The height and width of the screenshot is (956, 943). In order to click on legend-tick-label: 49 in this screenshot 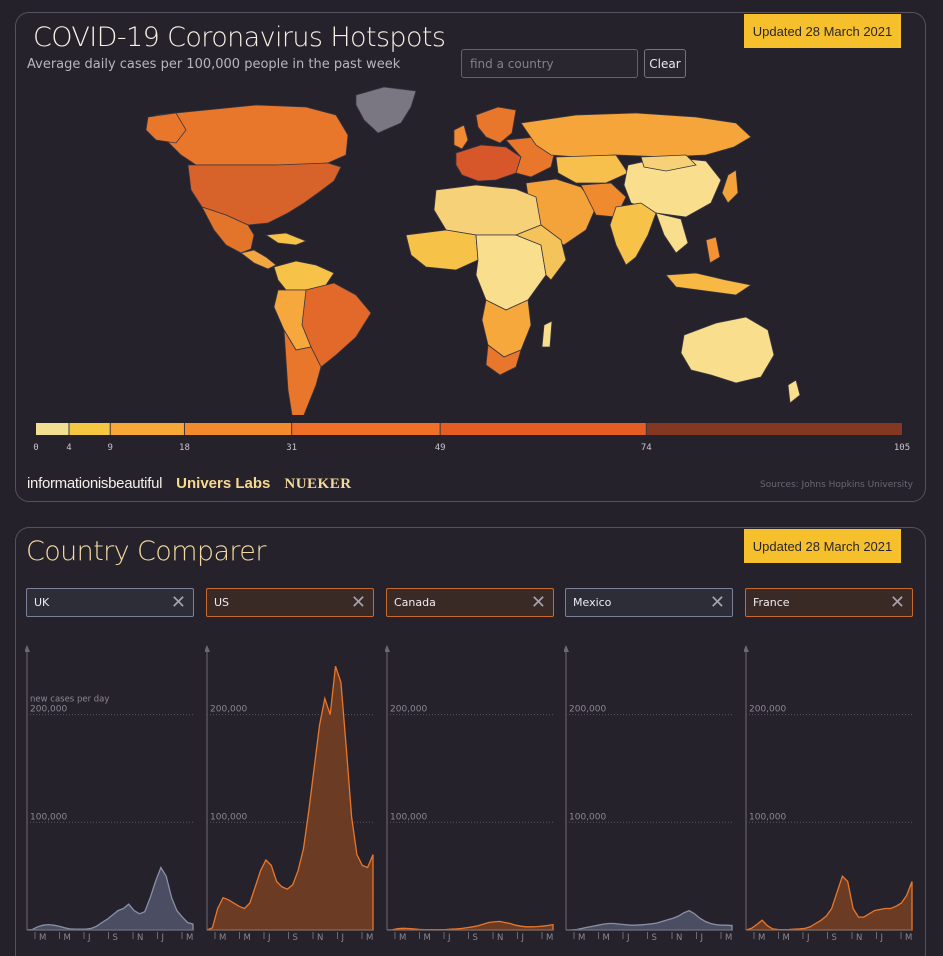, I will do `click(440, 448)`.